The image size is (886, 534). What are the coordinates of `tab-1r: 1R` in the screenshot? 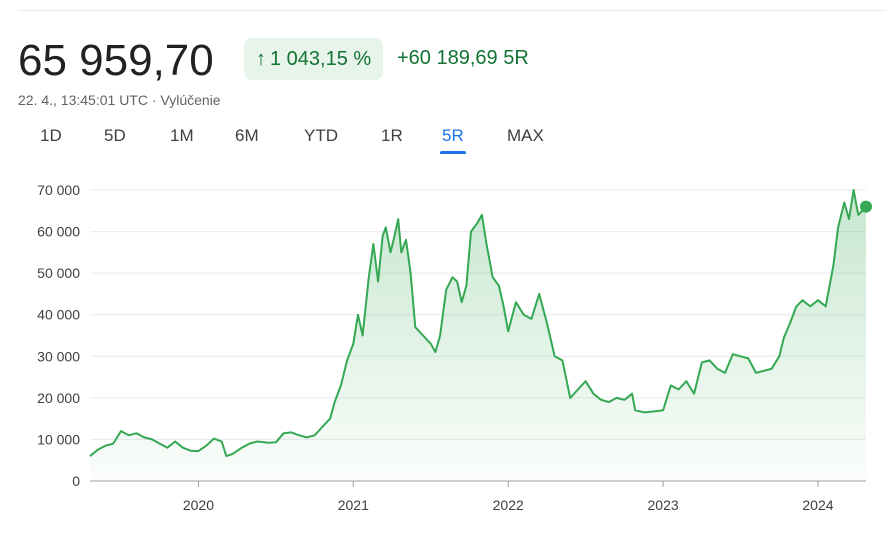 It's located at (392, 135).